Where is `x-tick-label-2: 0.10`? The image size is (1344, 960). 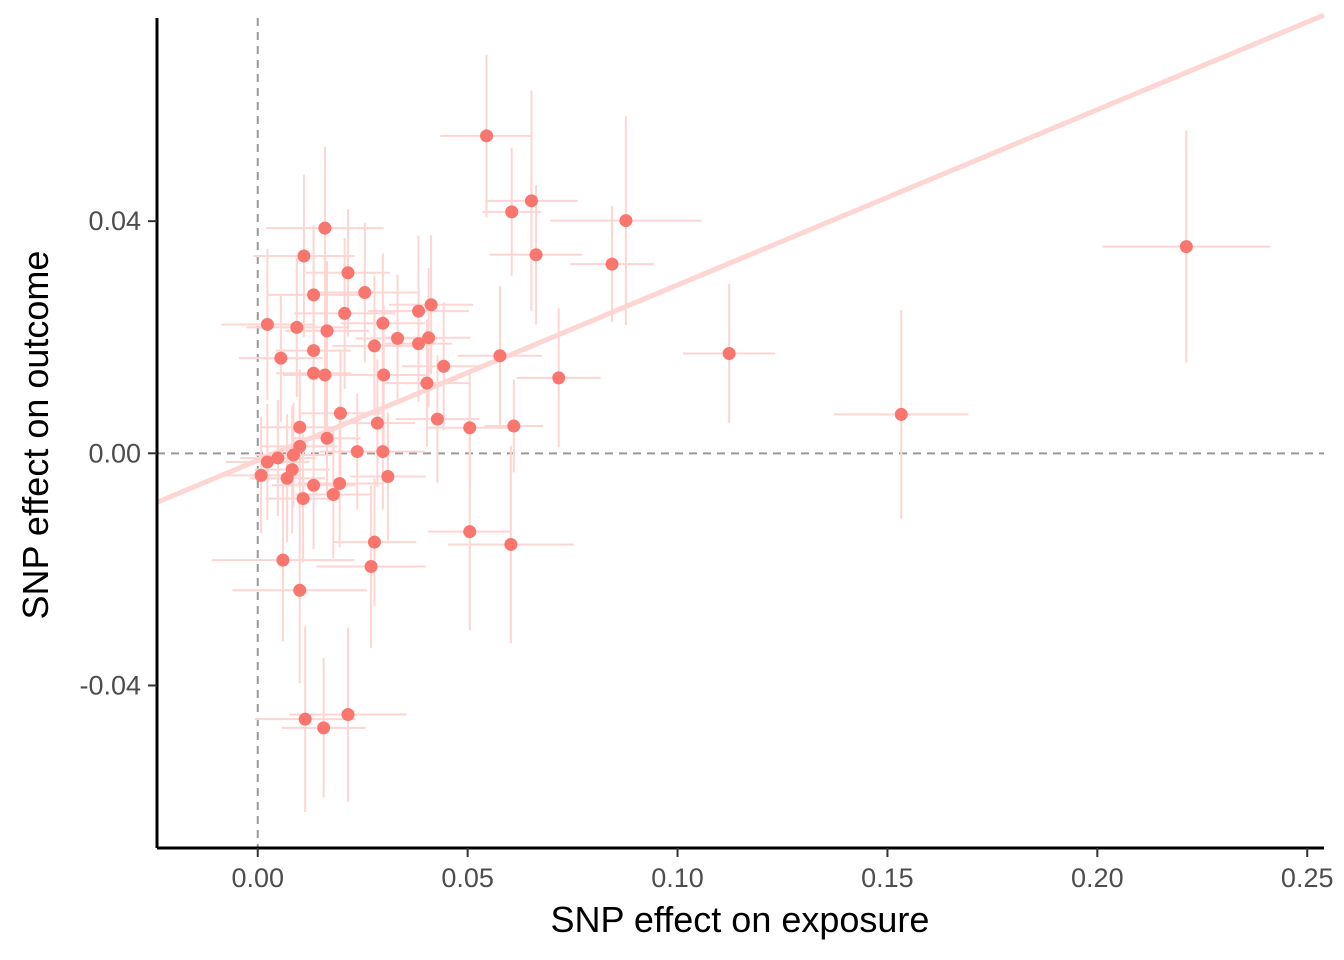 x-tick-label-2: 0.10 is located at coordinates (677, 878).